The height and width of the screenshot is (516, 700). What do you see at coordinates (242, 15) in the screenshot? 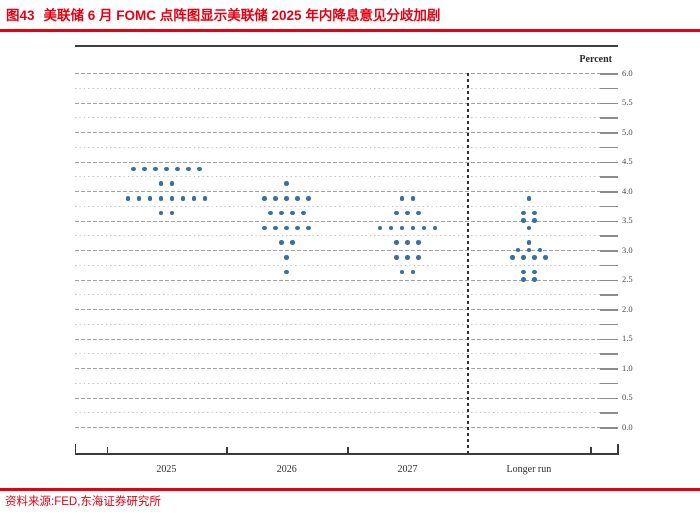
I see `figure-title: 美联储 6 月 FOMC 点阵图显示美联储 2025 年内降息意见分歧加剧` at bounding box center [242, 15].